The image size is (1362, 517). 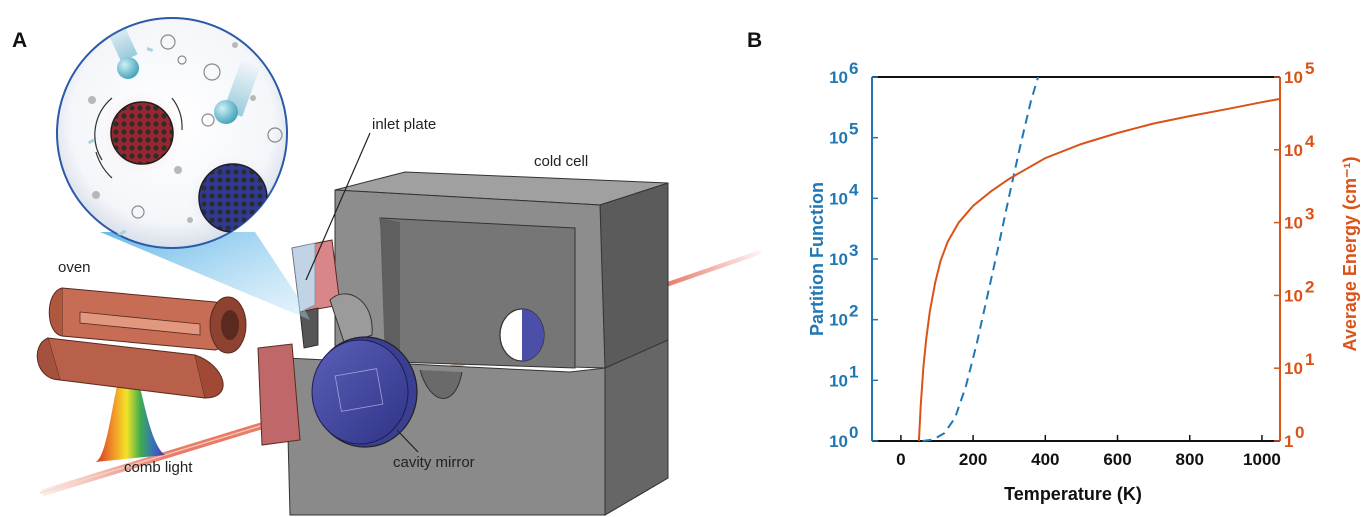 What do you see at coordinates (817, 259) in the screenshot?
I see `y-left-axis-title: Partition Function` at bounding box center [817, 259].